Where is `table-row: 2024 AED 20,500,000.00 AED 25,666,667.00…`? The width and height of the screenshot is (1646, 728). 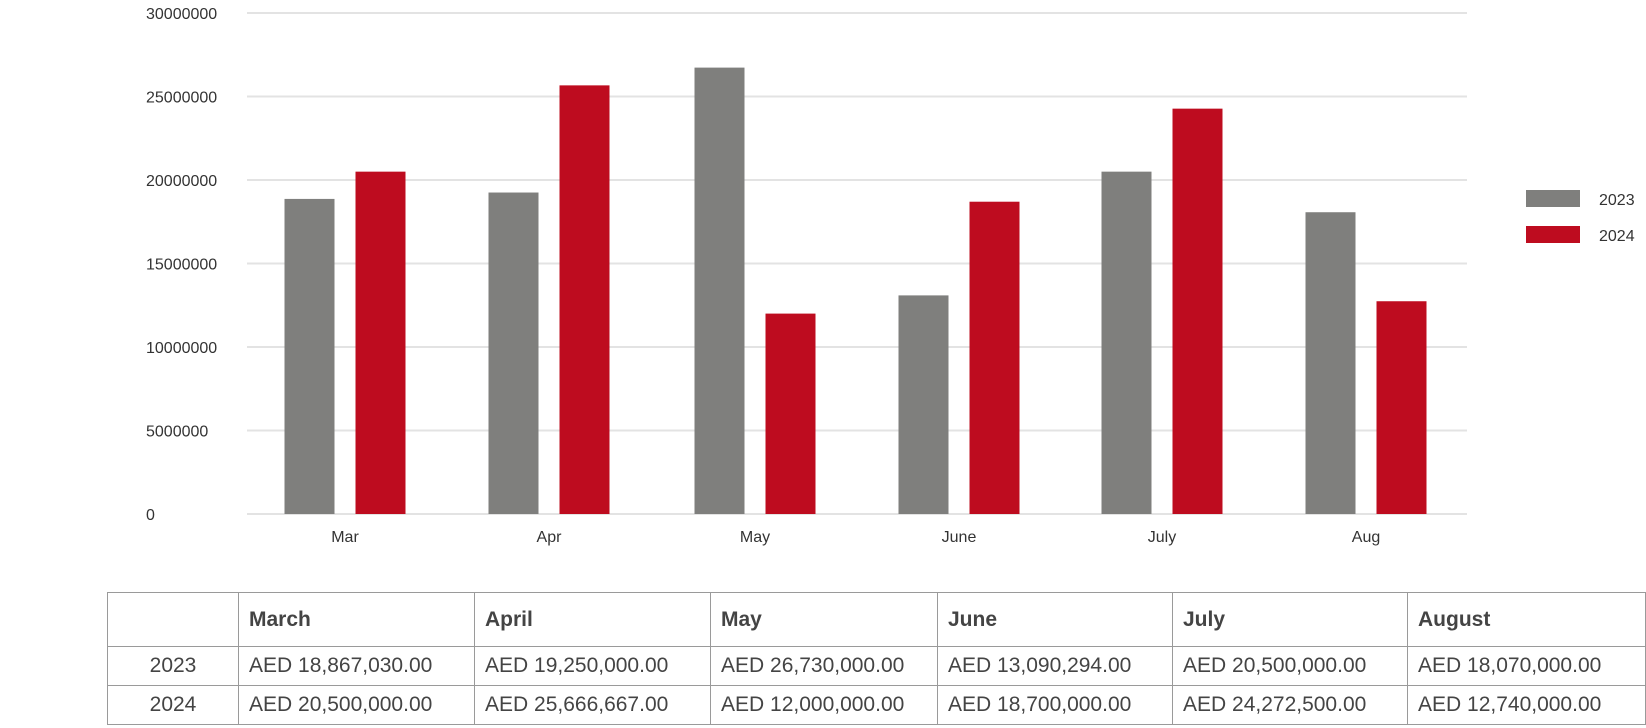 table-row: 2024 AED 20,500,000.00 AED 25,666,667.00… is located at coordinates (876, 705).